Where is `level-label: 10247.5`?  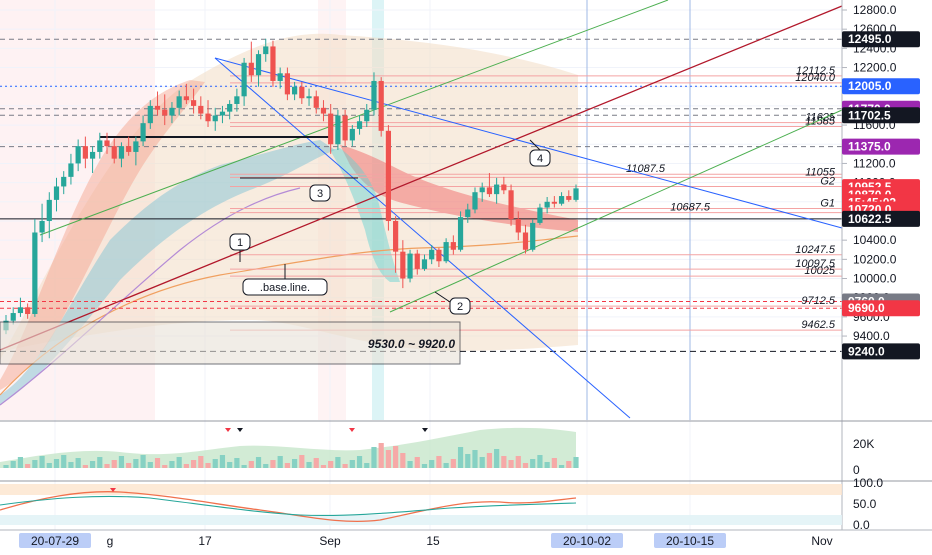 level-label: 10247.5 is located at coordinates (815, 250).